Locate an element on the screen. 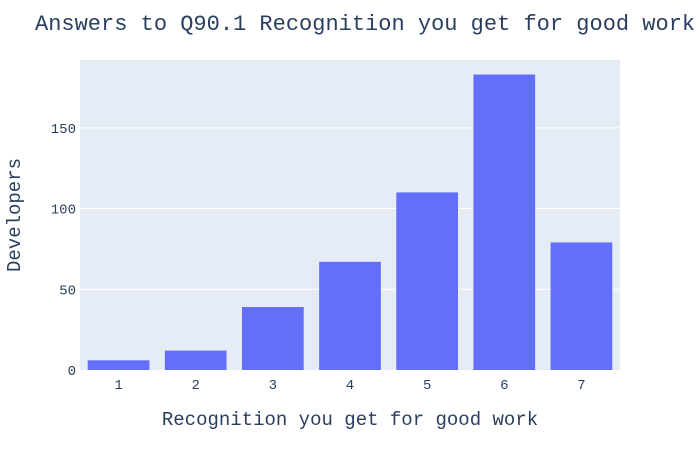  x-axis-label: Recognition you get for good work is located at coordinates (350, 420).